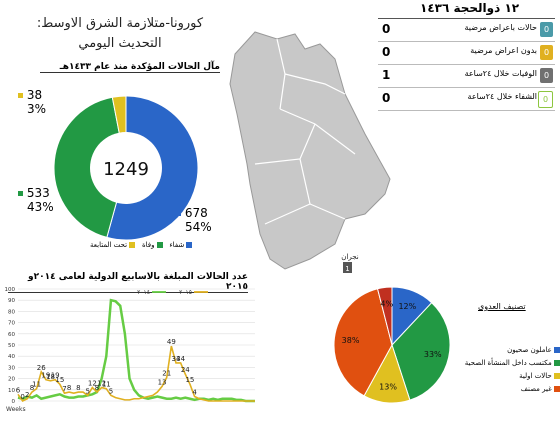 The height and width of the screenshot is (421, 560). What do you see at coordinates (349, 257) in the screenshot?
I see `map-city-label: نجران` at bounding box center [349, 257].